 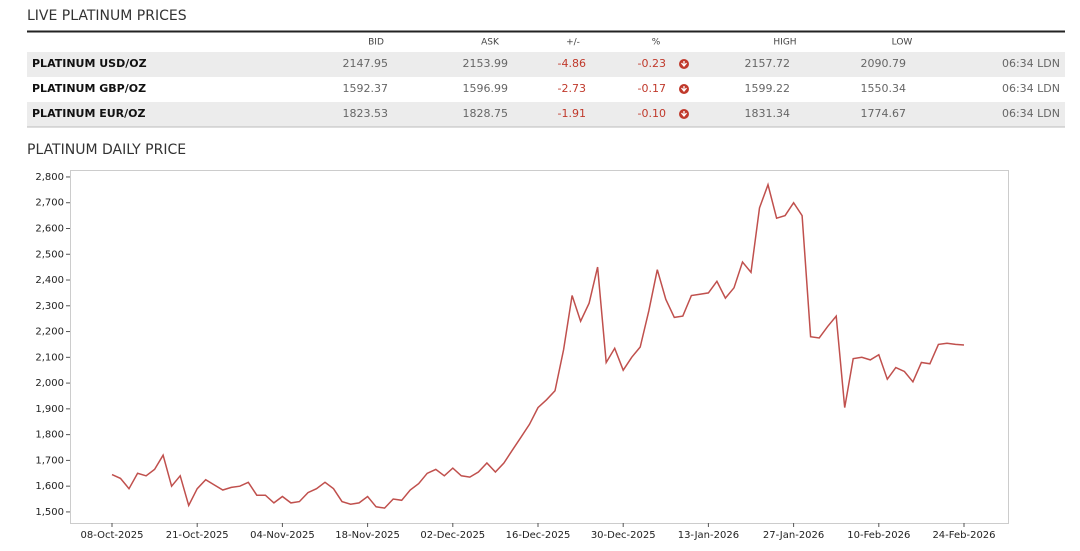 I want to click on y-tick-label: 1,500, so click(x=49, y=512).